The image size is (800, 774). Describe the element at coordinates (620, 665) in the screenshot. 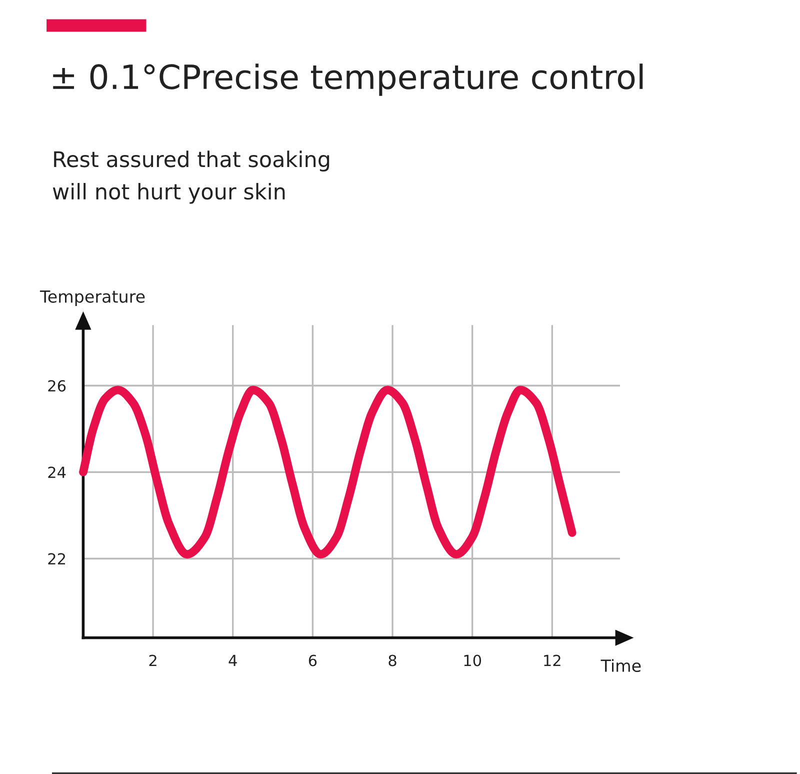

I see `x-axis-title: Time` at that location.